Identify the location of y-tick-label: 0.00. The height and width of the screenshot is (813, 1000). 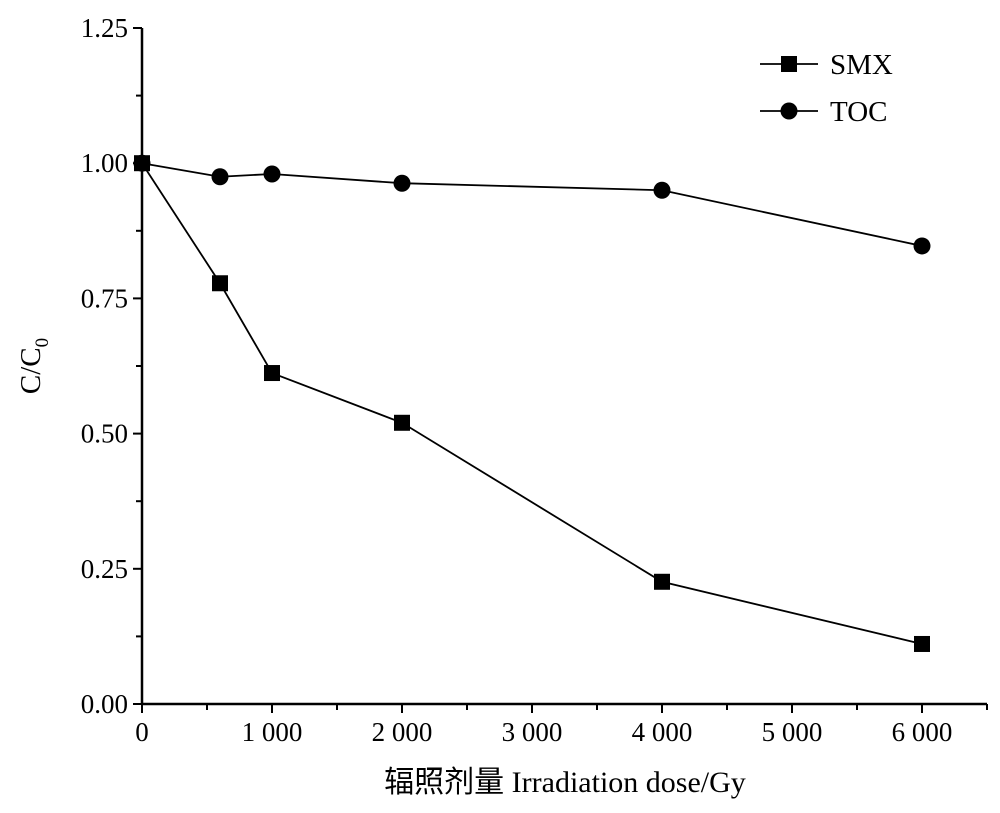
(104, 704).